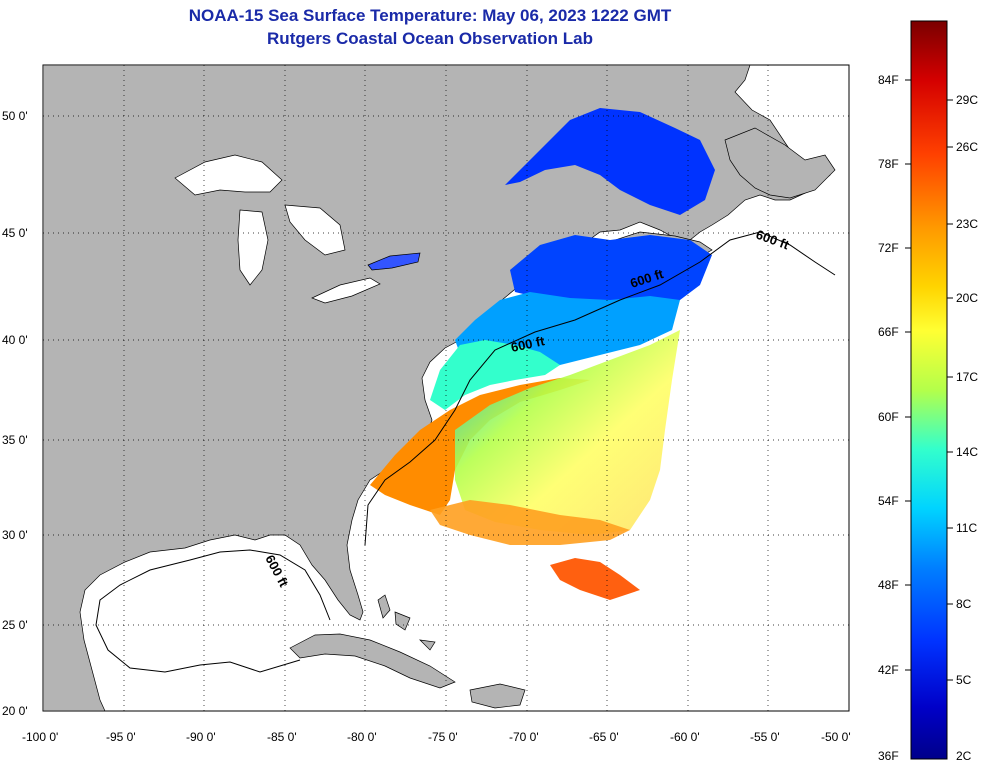 This screenshot has height=770, width=984. What do you see at coordinates (121, 737) in the screenshot?
I see `lon-tick-label: -95 0'` at bounding box center [121, 737].